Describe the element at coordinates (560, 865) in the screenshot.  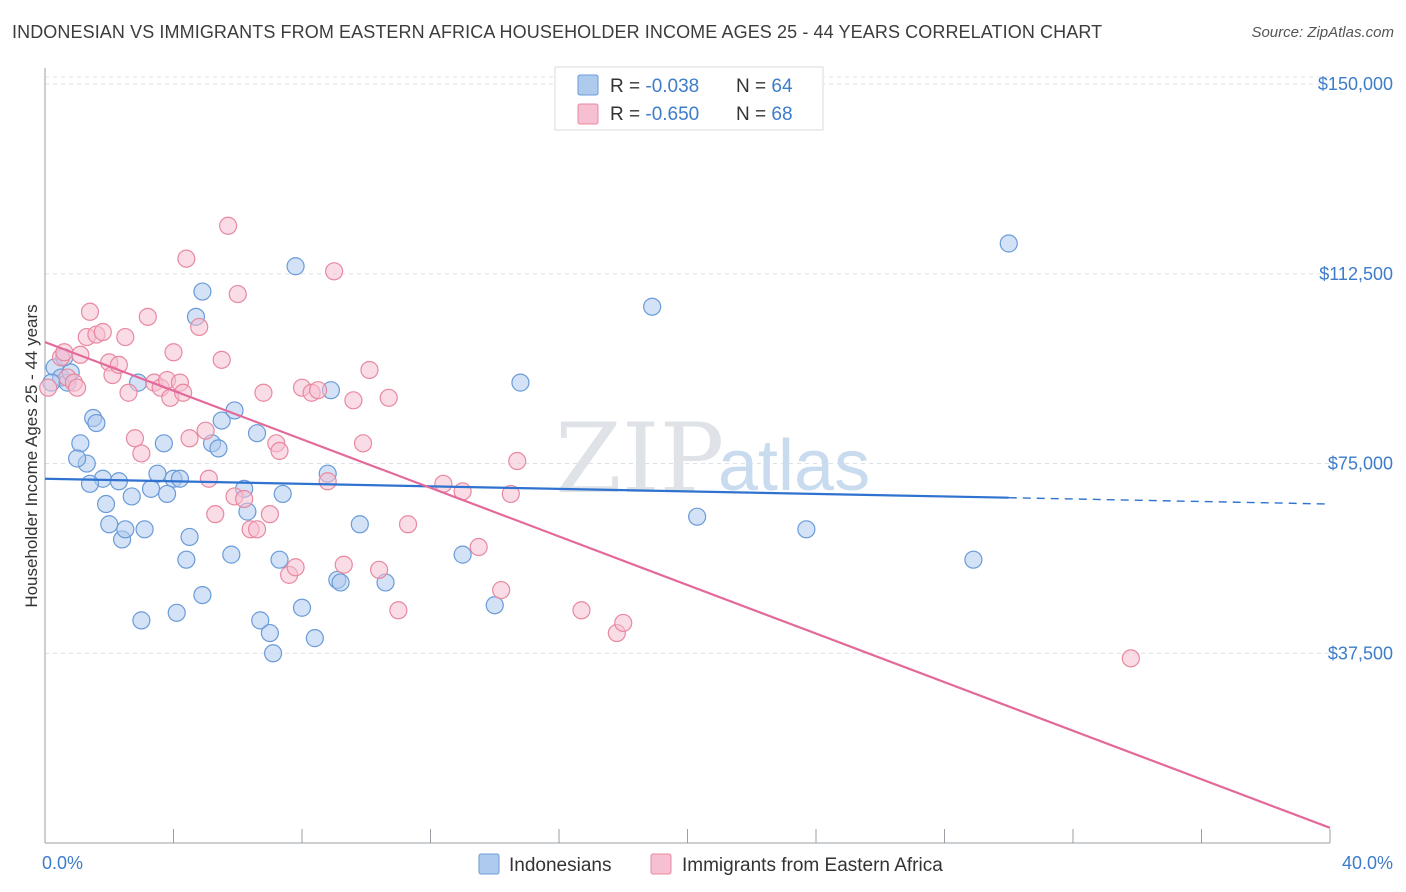
I see `legend-label-indonesians: Indonesians` at that location.